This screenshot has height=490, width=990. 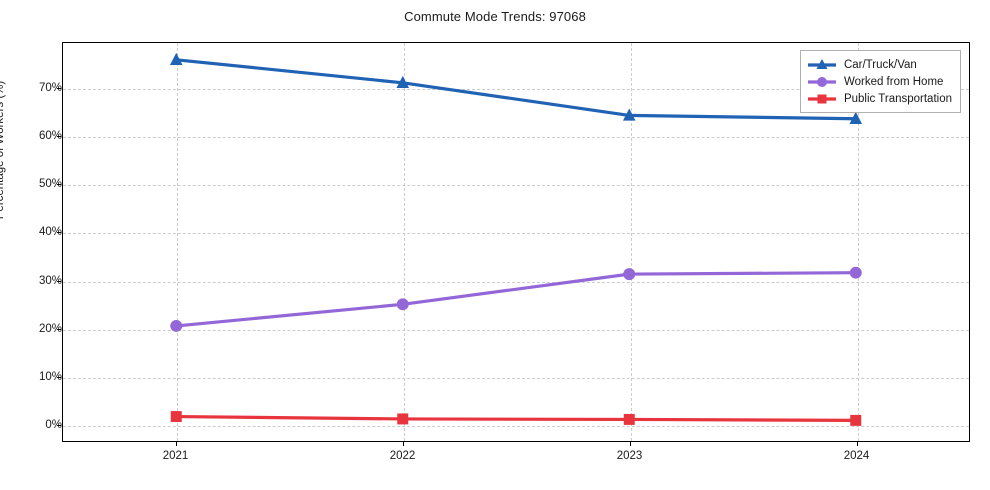 What do you see at coordinates (893, 81) in the screenshot?
I see `legend-label: Worked from Home` at bounding box center [893, 81].